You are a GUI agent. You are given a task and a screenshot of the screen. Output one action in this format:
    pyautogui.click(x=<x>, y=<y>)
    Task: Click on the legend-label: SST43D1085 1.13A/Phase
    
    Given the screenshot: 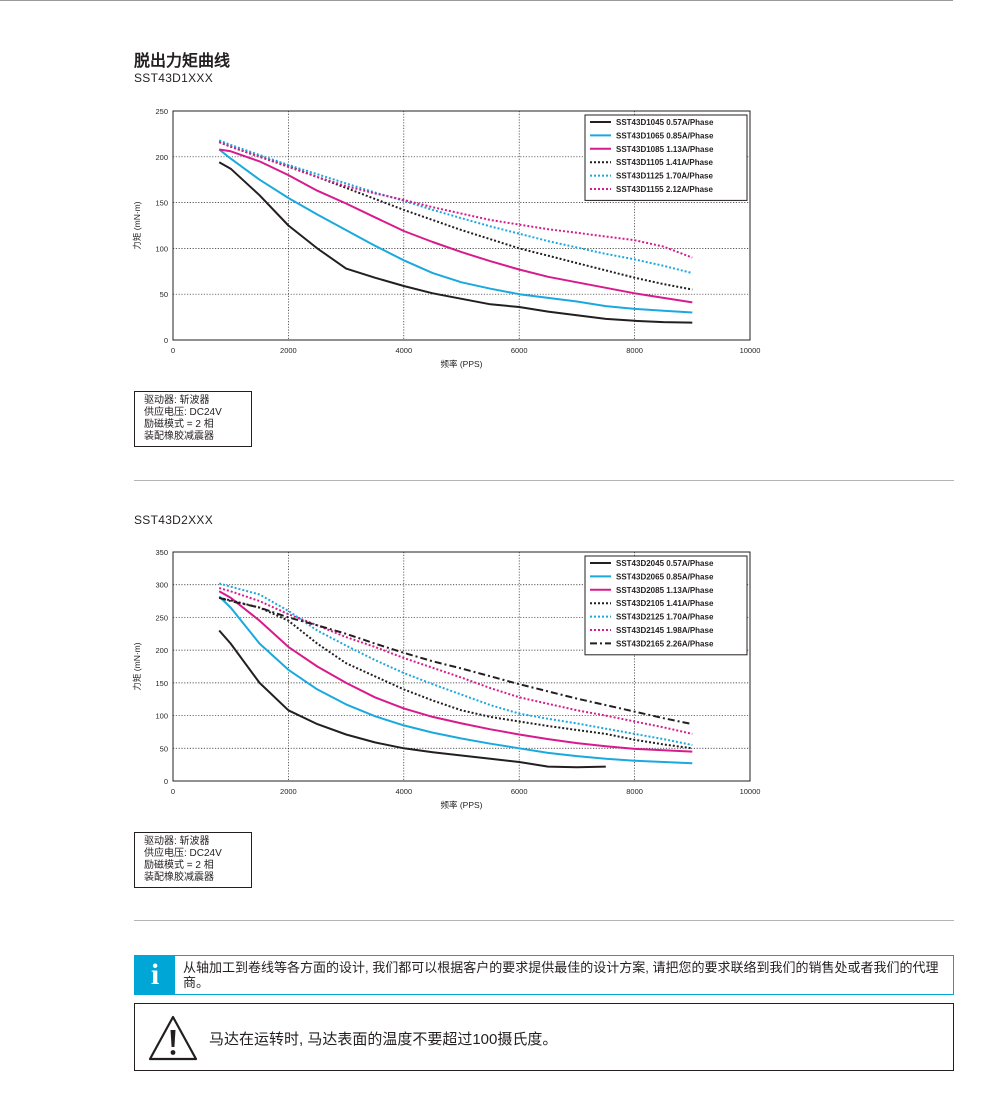 What is the action you would take?
    pyautogui.click(x=665, y=149)
    